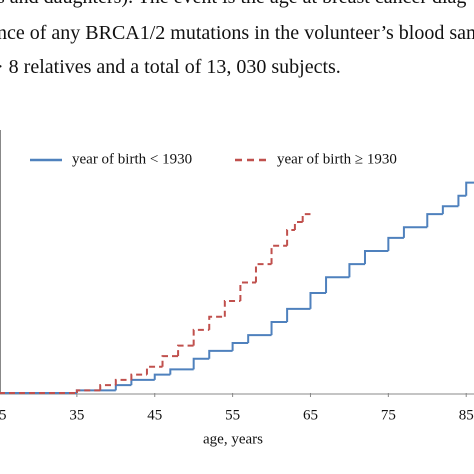 The width and height of the screenshot is (474, 474). I want to click on legend-label: year of birth ≥ 1930, so click(337, 159).